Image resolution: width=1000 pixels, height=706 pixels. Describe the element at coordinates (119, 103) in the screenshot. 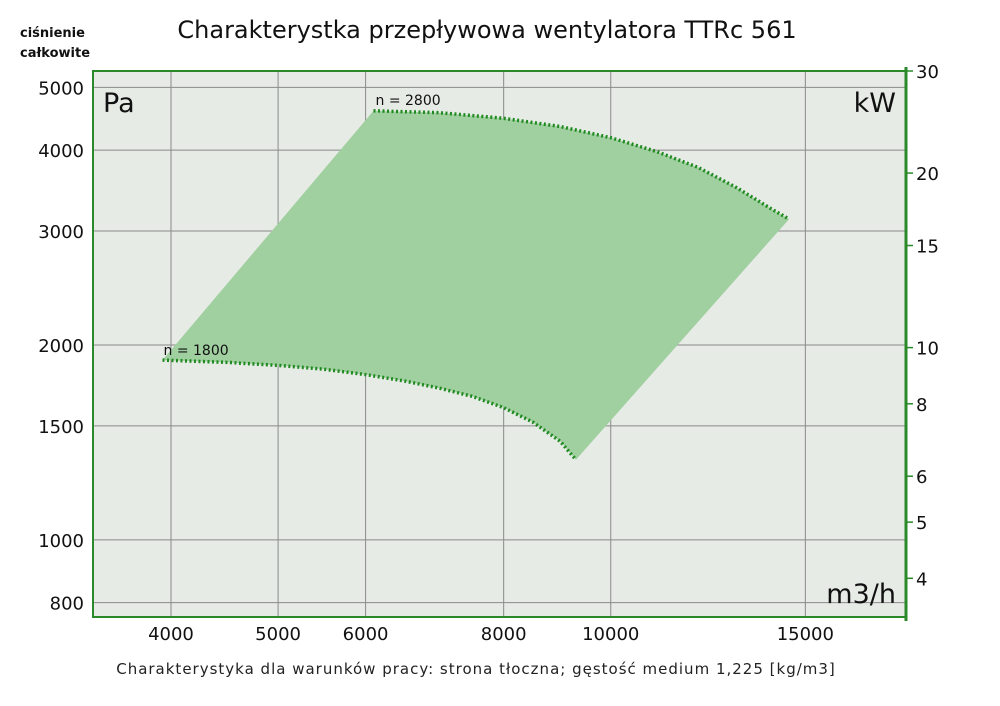

I see `y-unit-label: Pa` at that location.